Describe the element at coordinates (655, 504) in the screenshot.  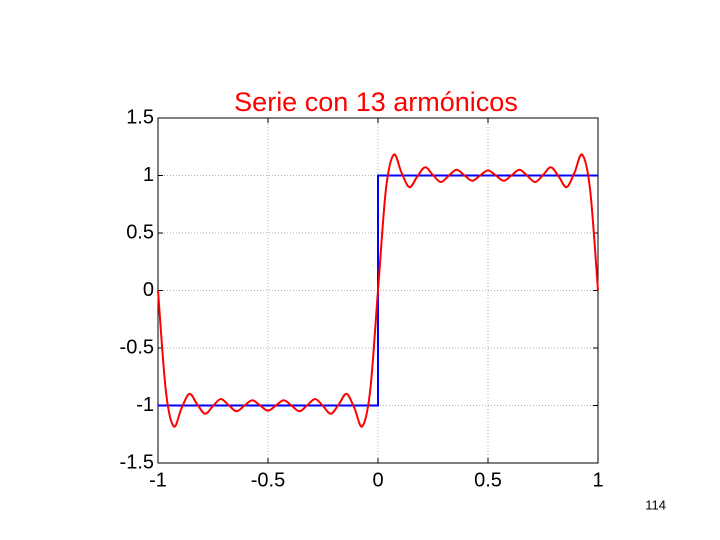
I see `page-number: 114` at that location.